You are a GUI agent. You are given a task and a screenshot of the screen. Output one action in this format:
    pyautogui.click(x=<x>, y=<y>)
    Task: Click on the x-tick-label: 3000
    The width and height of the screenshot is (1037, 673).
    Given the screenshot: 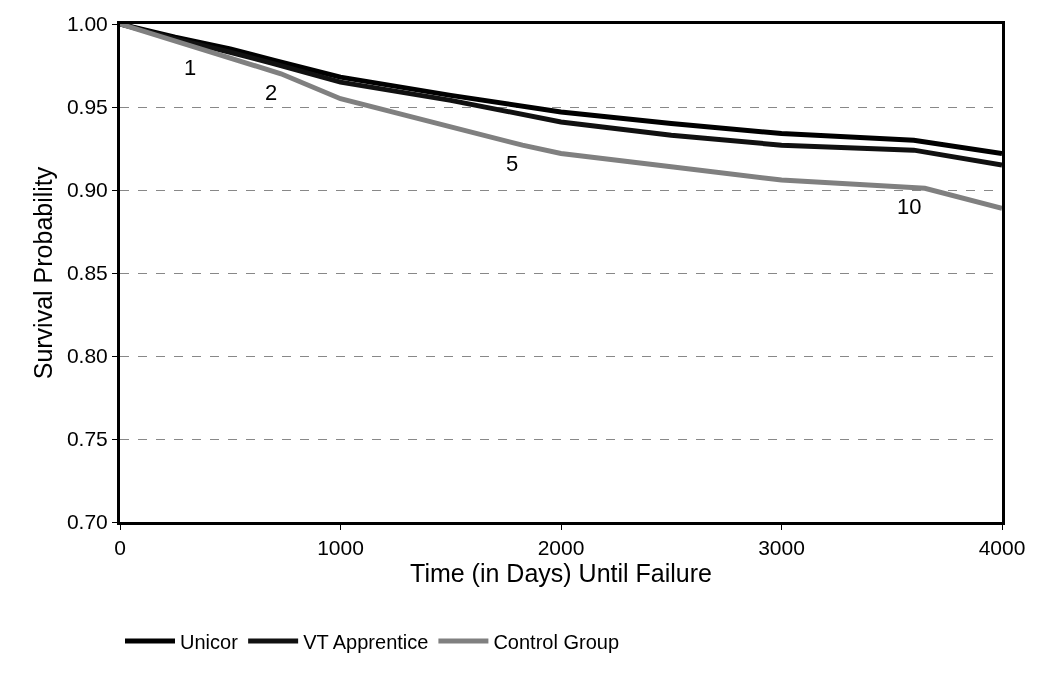 What is the action you would take?
    pyautogui.click(x=781, y=548)
    